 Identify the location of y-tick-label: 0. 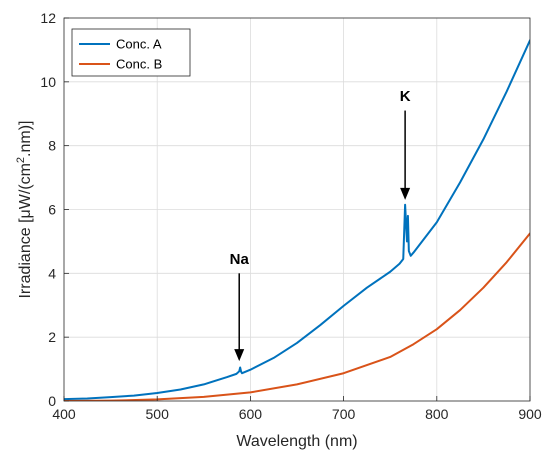
(52, 401).